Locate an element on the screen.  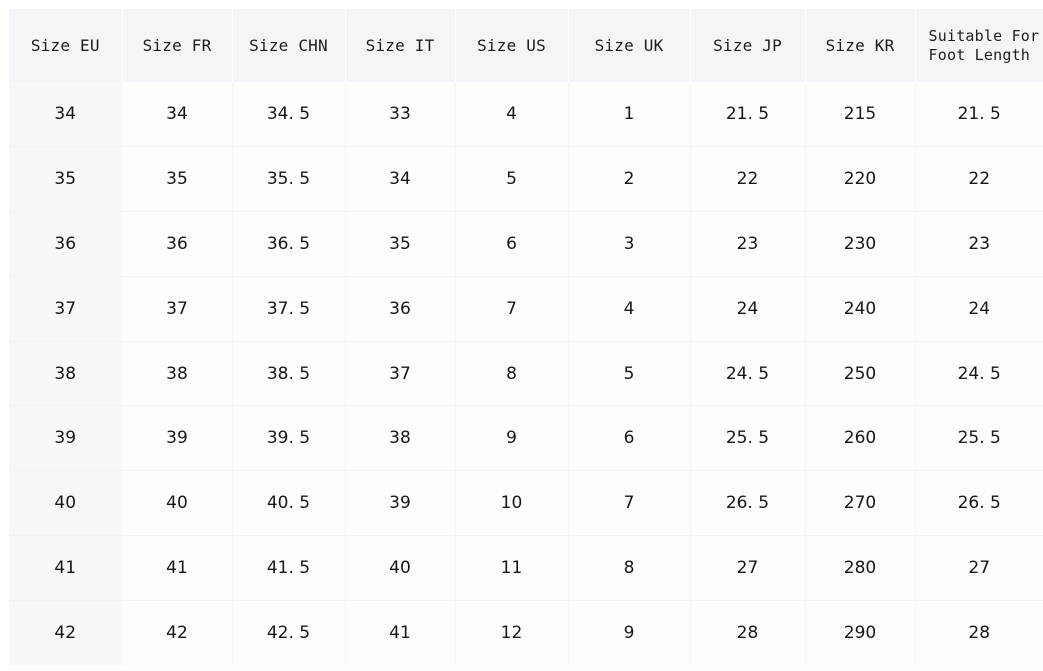
table-cell: 2 is located at coordinates (629, 179).